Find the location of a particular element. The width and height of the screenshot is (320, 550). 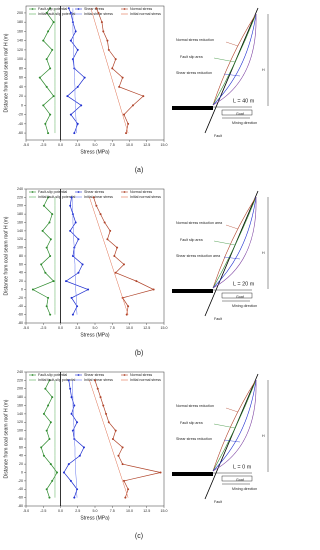

x-tick-label: 7.5 is located at coordinates (112, 328).